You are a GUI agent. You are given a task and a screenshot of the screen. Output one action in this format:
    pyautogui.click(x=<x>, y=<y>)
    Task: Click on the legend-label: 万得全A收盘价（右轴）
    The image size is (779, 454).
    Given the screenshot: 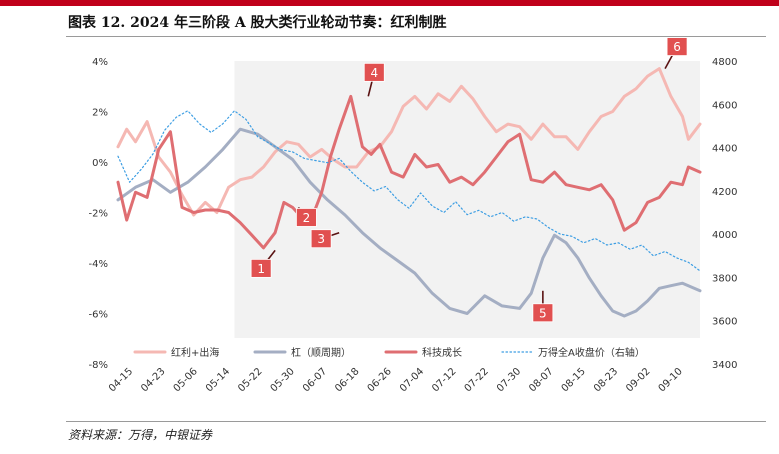 What is the action you would take?
    pyautogui.click(x=591, y=352)
    